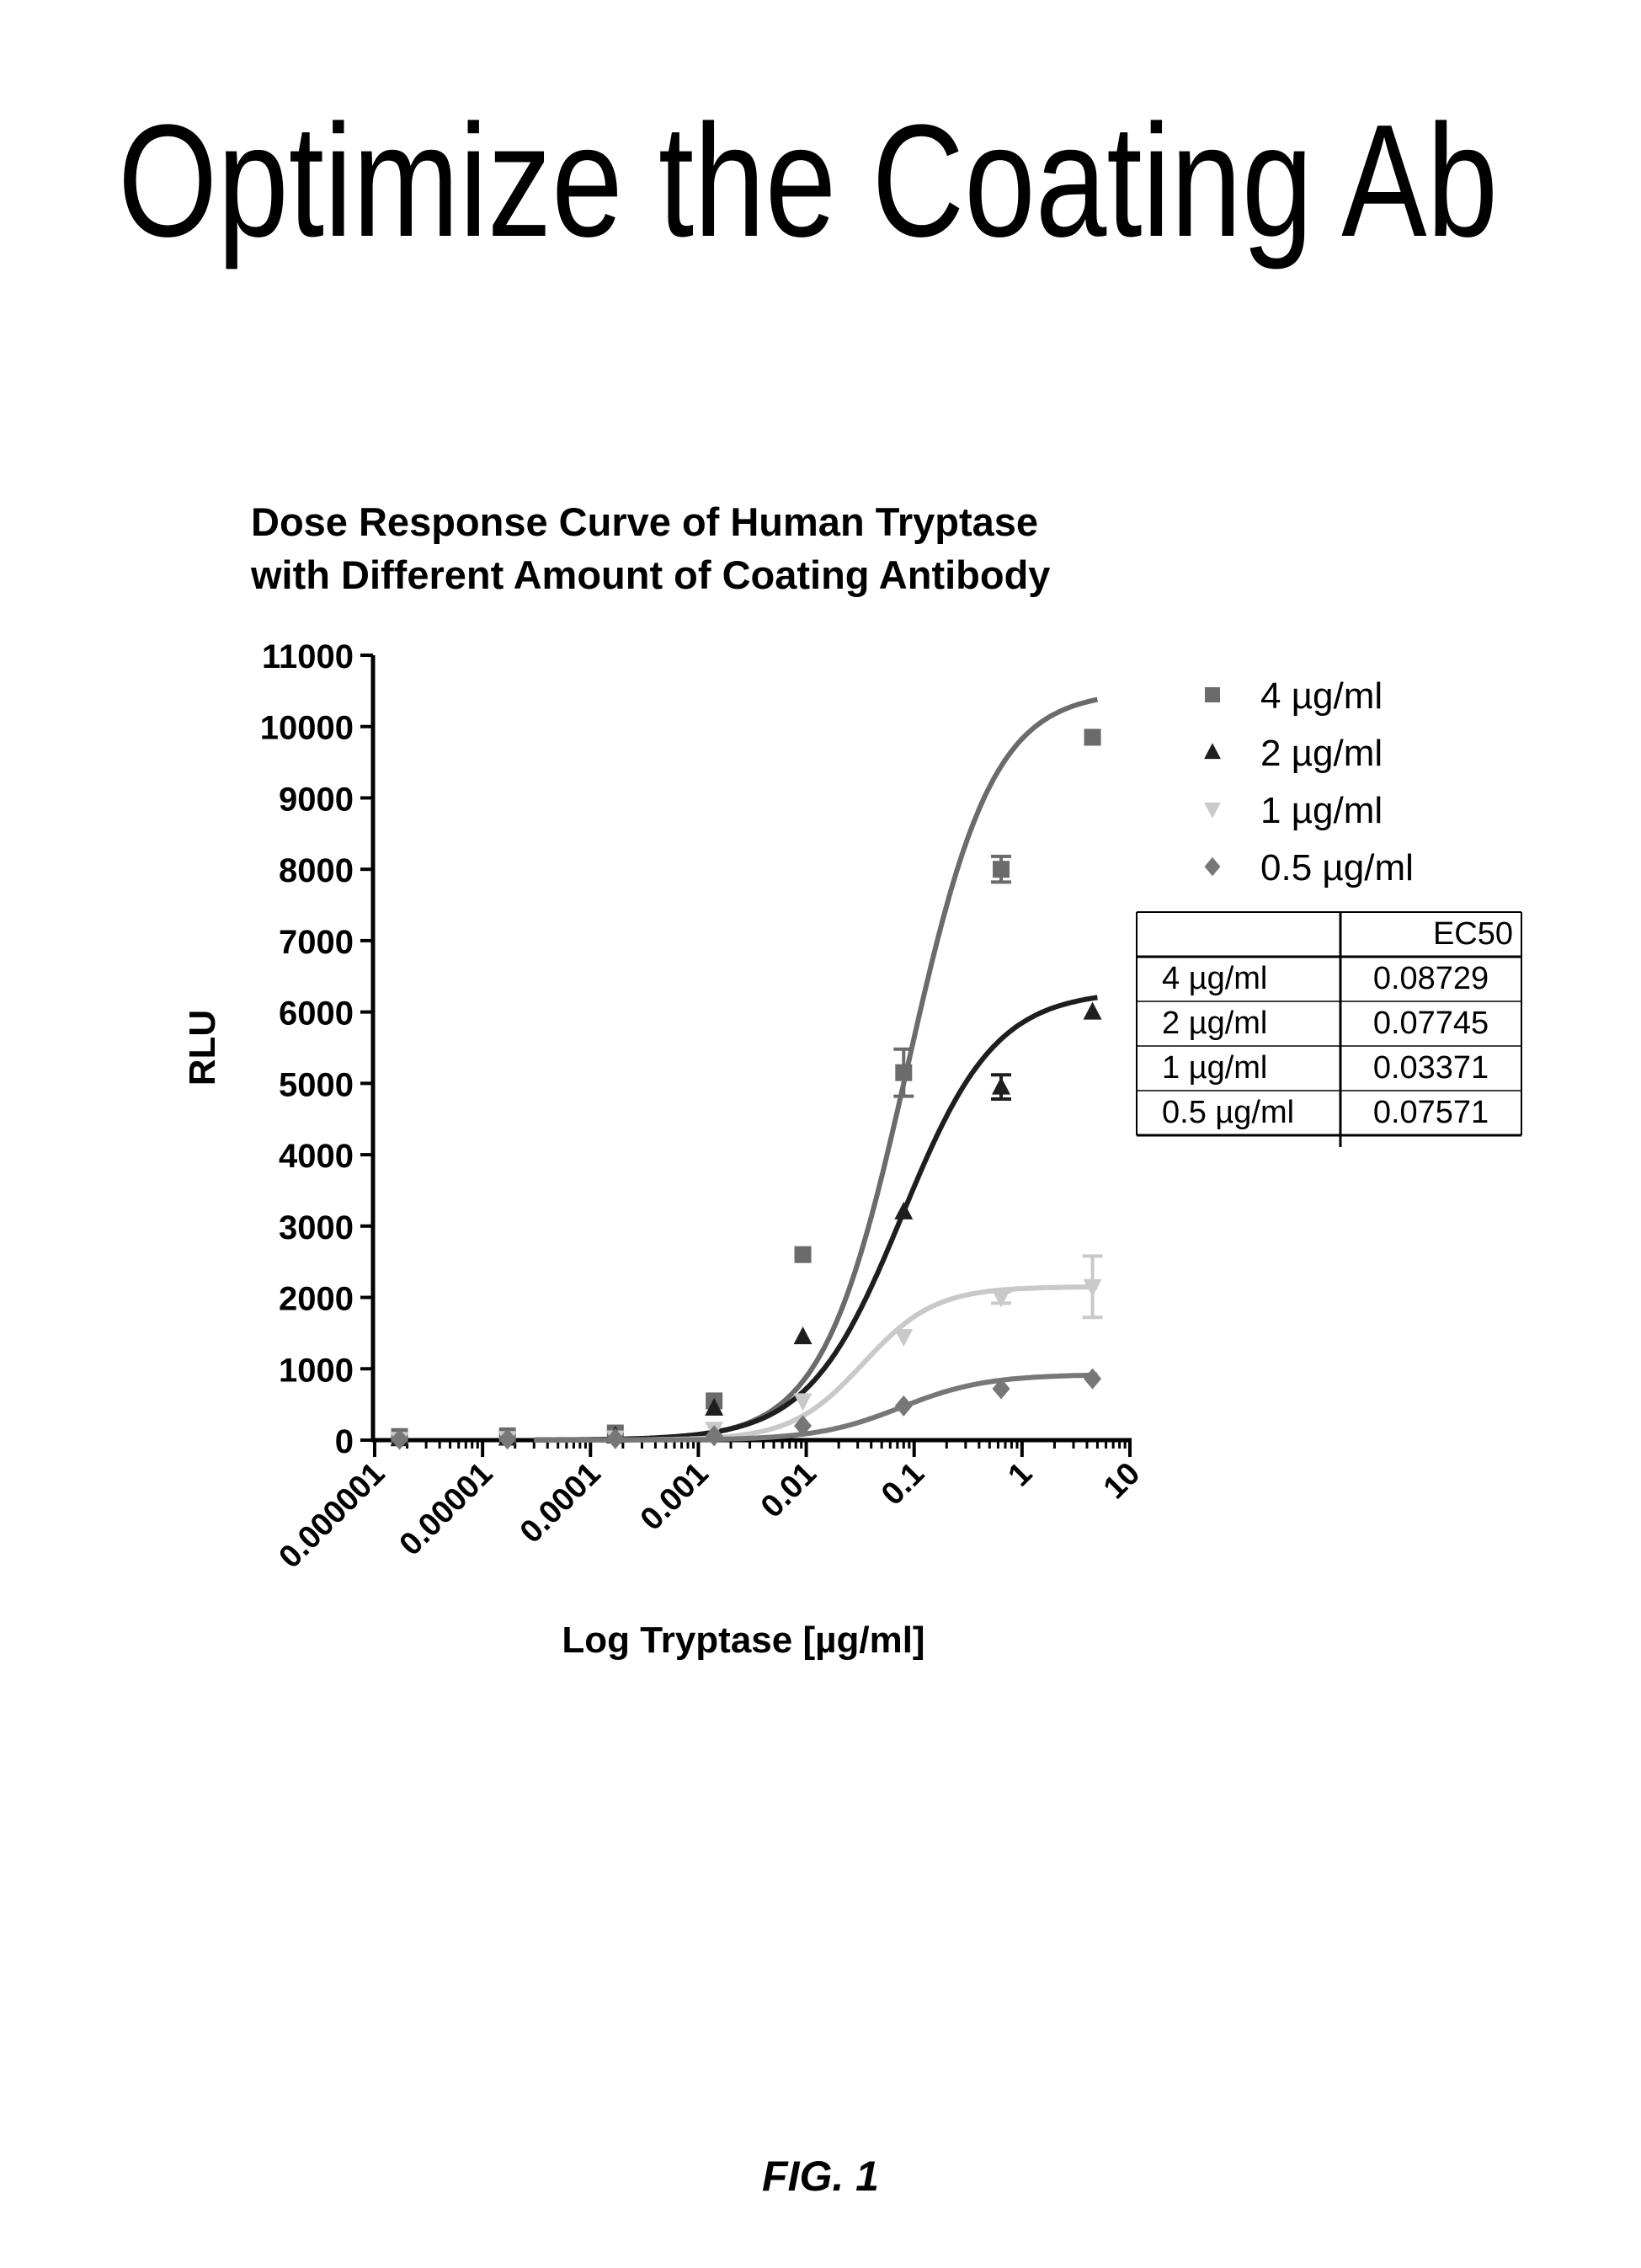 The image size is (1641, 2268). Describe the element at coordinates (1321, 696) in the screenshot. I see `legend-label: 4 µg/ml` at that location.